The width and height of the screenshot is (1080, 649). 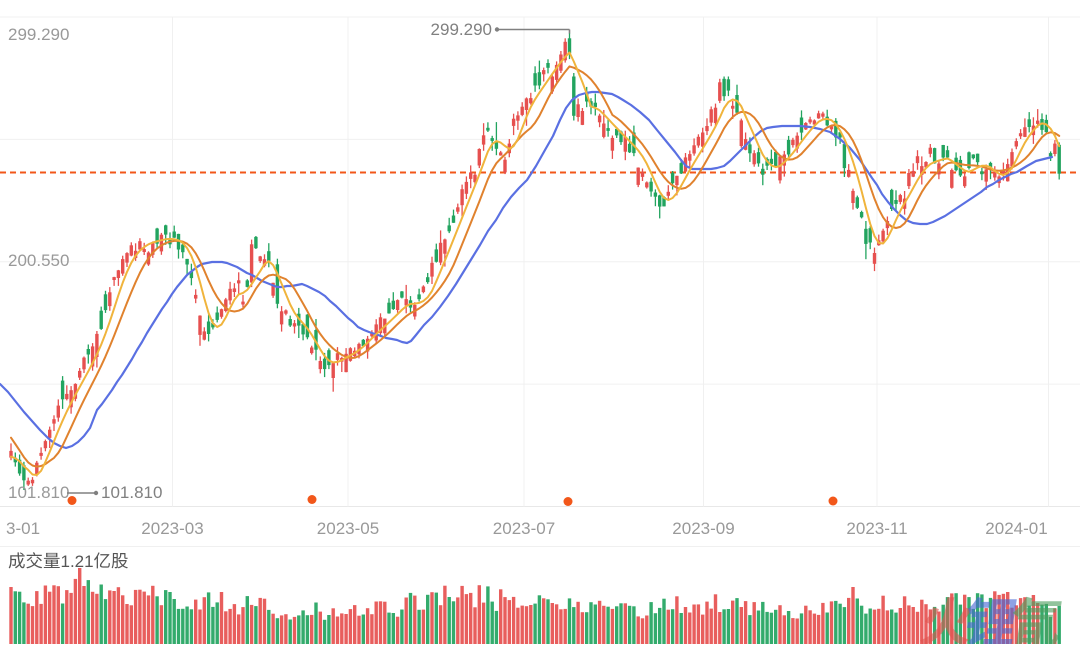 What do you see at coordinates (77, 561) in the screenshot?
I see `svg-text: 1.21` at bounding box center [77, 561].